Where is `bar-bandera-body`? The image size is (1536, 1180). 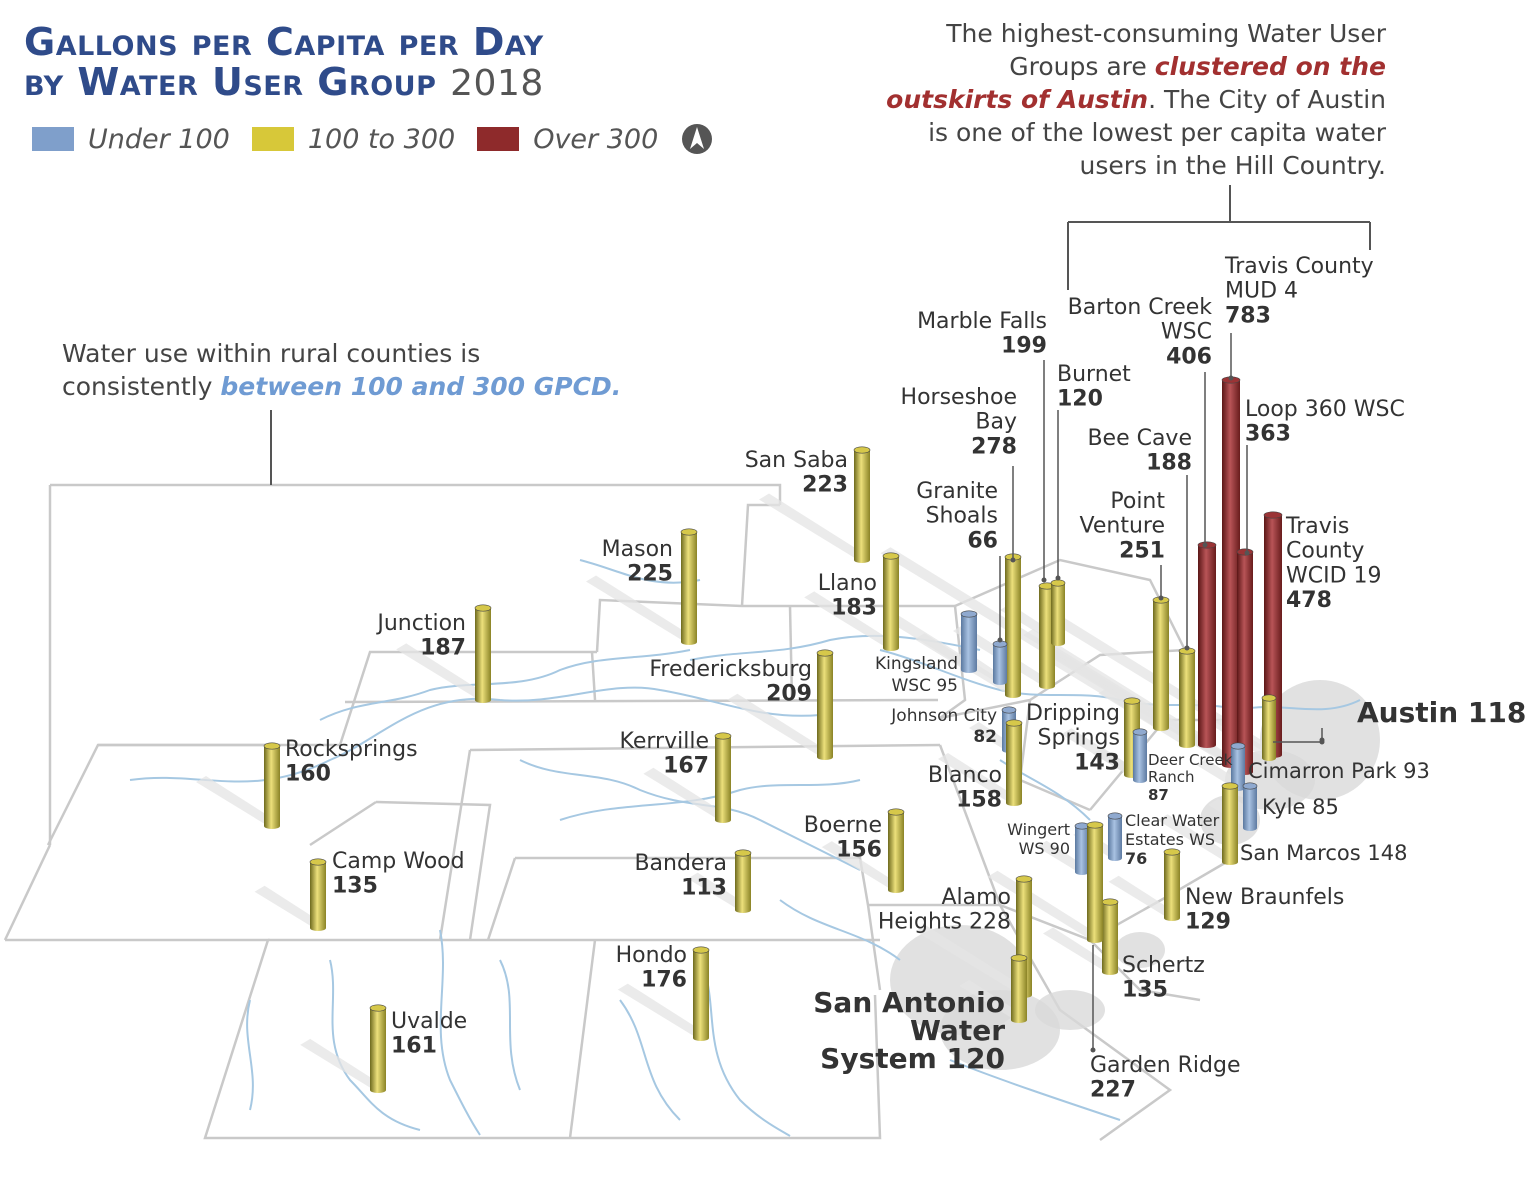
bar-bandera-body is located at coordinates (743, 881).